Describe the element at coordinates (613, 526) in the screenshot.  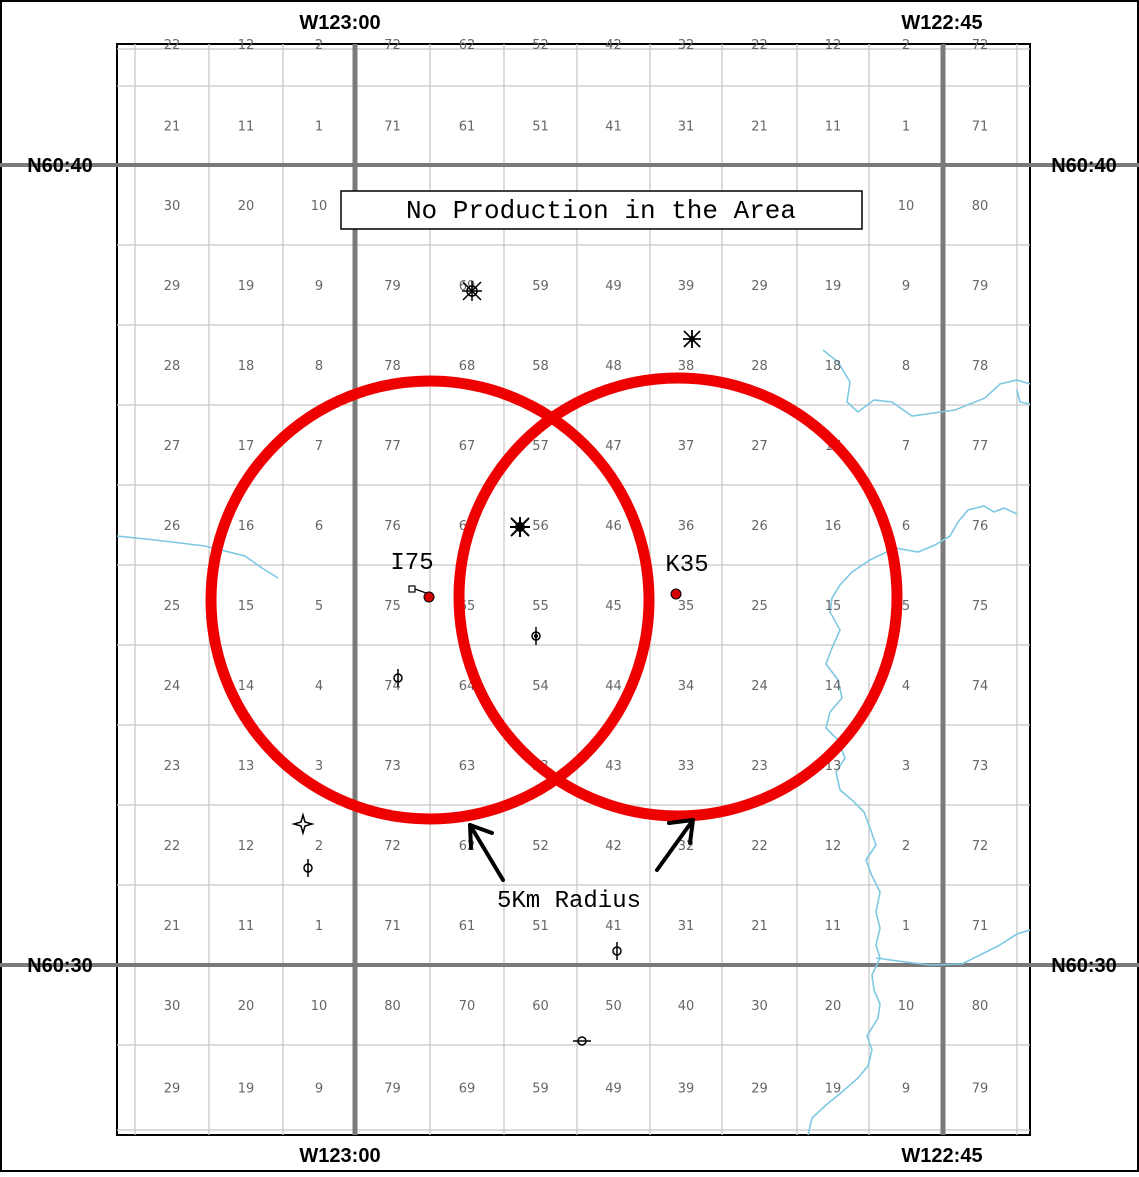
I see `section-number: 46` at that location.